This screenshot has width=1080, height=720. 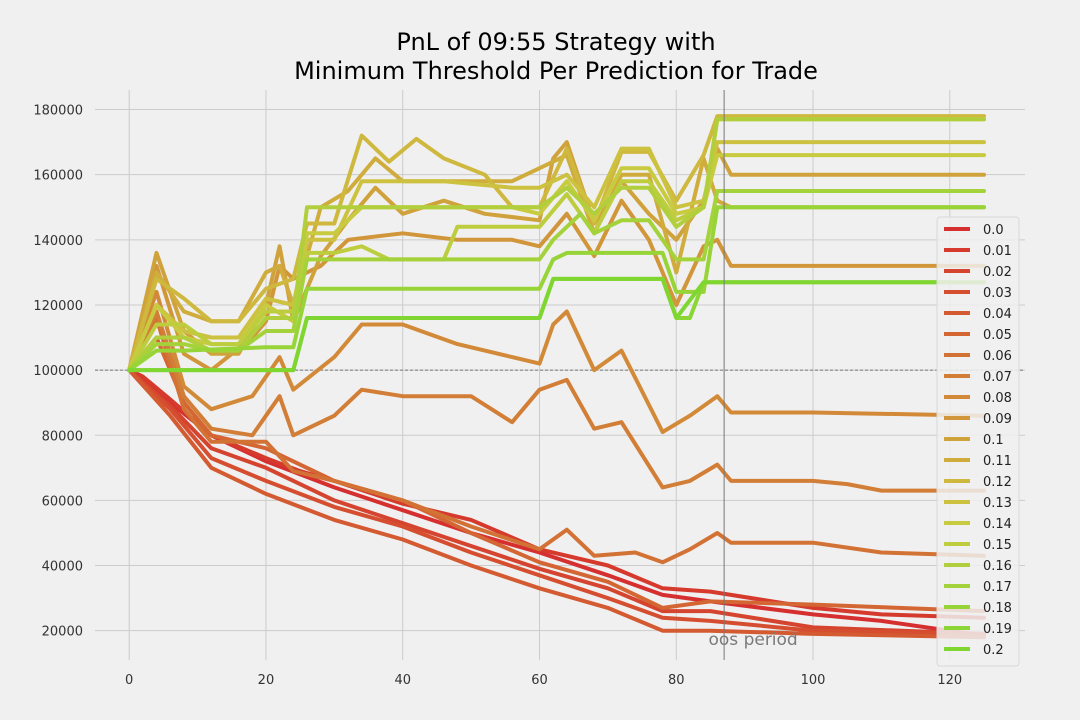 I want to click on legend-label: 0.16, so click(x=997, y=566).